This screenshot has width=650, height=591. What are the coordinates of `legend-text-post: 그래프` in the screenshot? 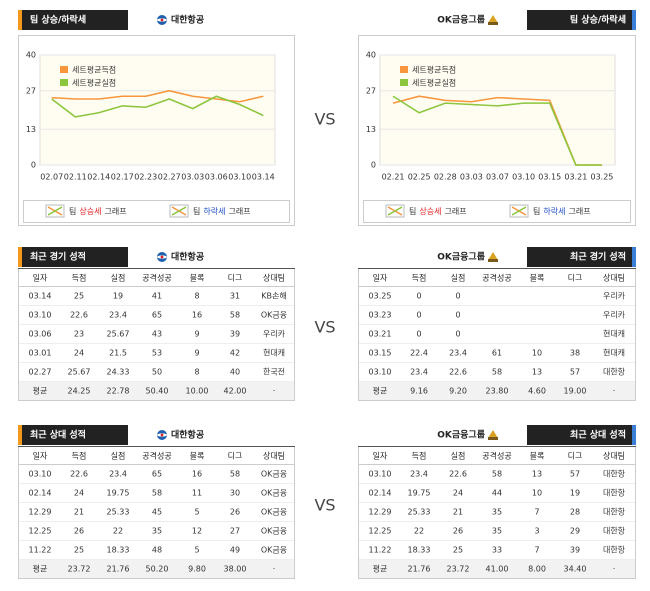 It's located at (115, 211).